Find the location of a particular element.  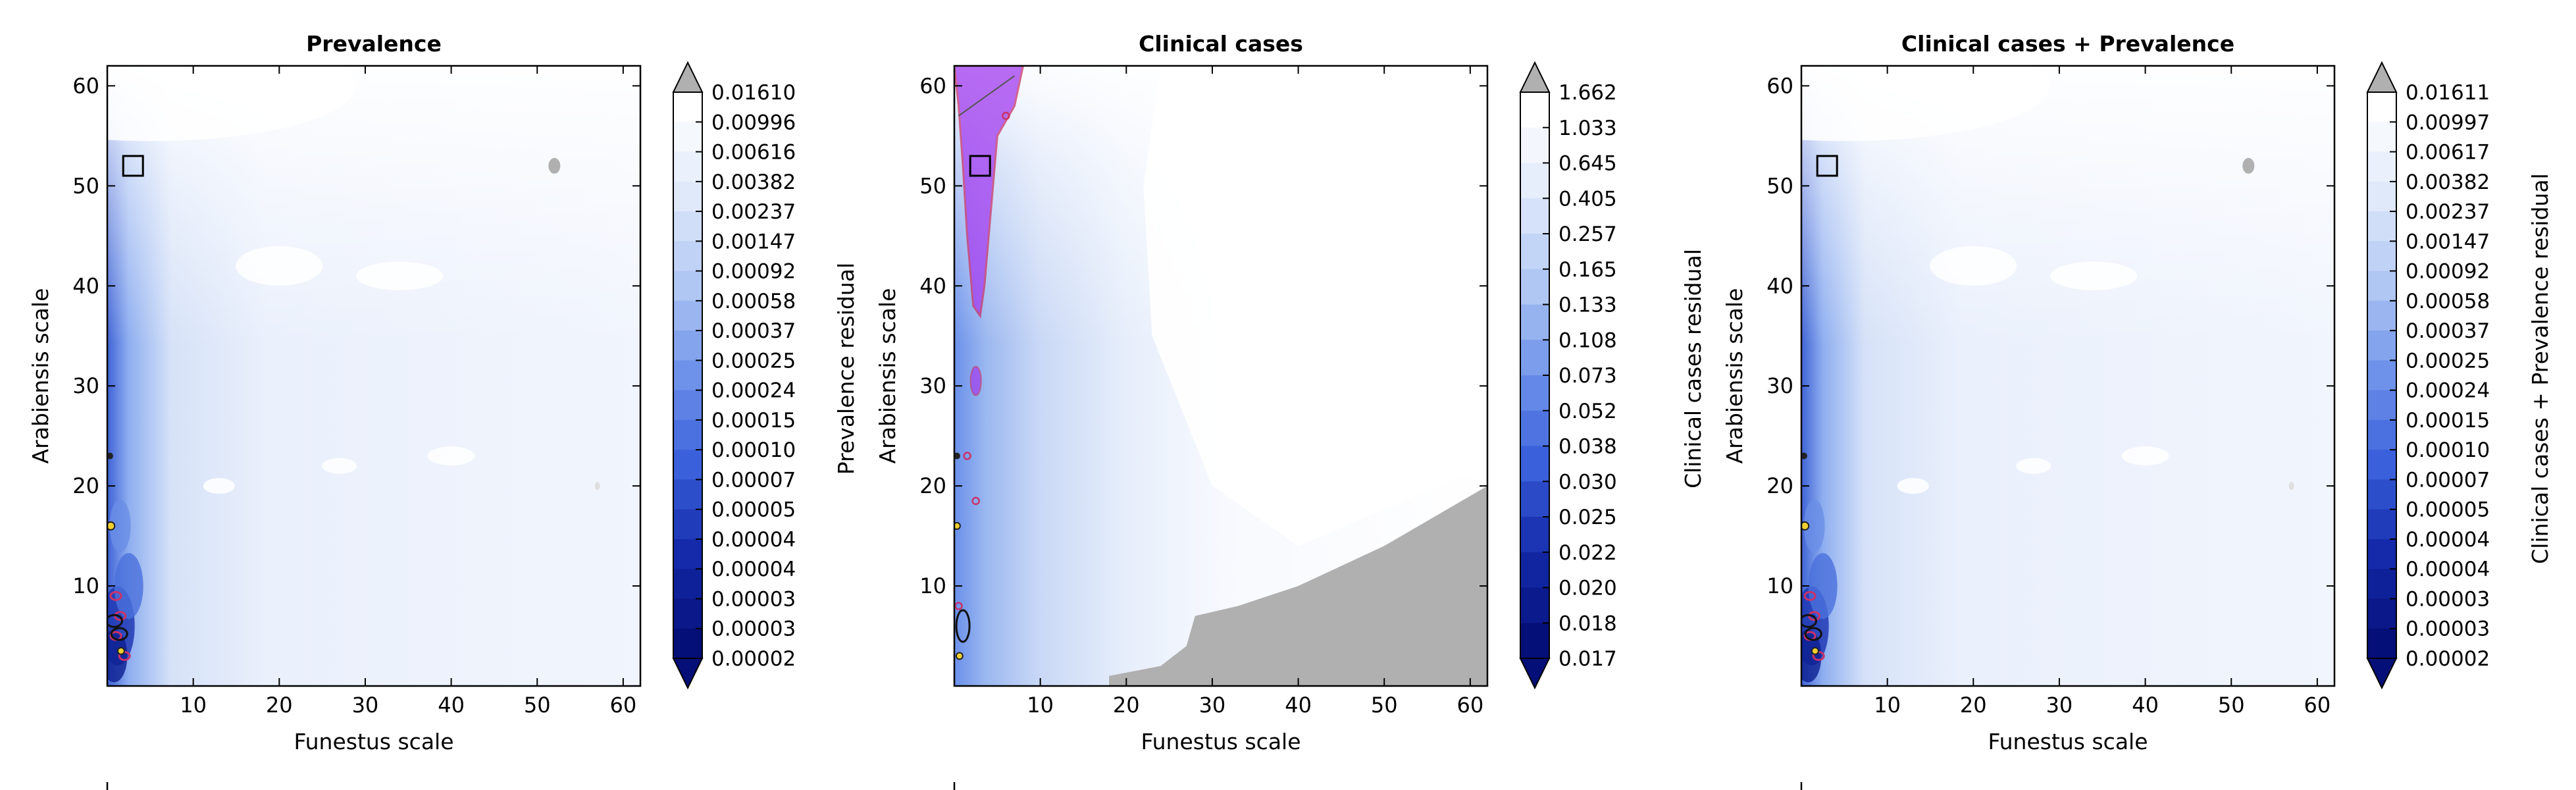

colorbar-tick-label: 0.00003 is located at coordinates (753, 599).